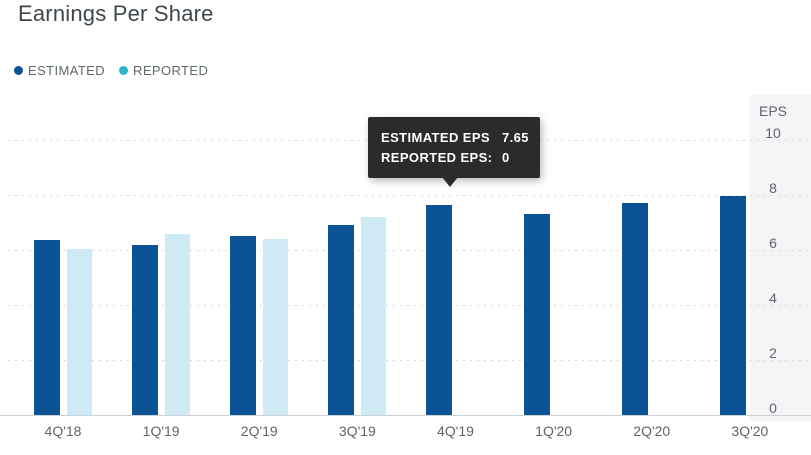  What do you see at coordinates (773, 298) in the screenshot?
I see `y-axis-tick: 4` at bounding box center [773, 298].